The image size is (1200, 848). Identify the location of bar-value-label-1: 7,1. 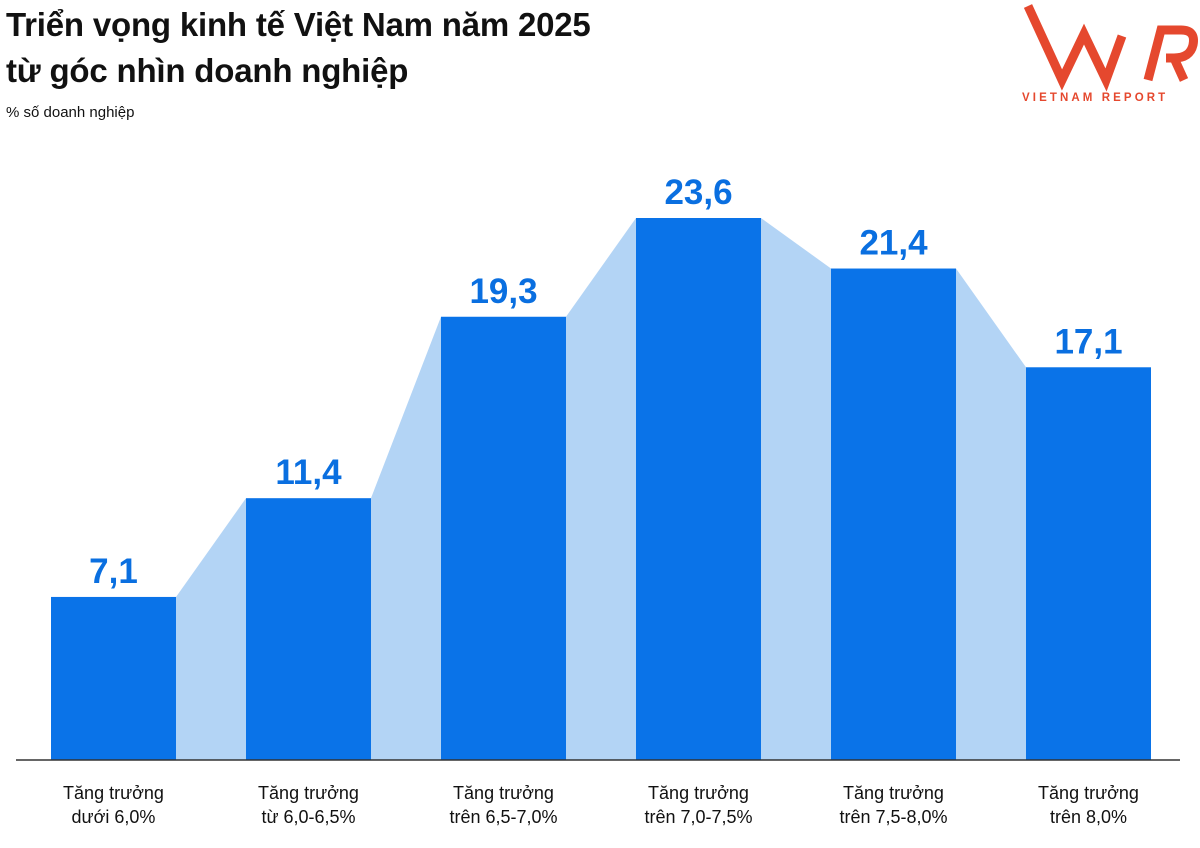
(113, 571).